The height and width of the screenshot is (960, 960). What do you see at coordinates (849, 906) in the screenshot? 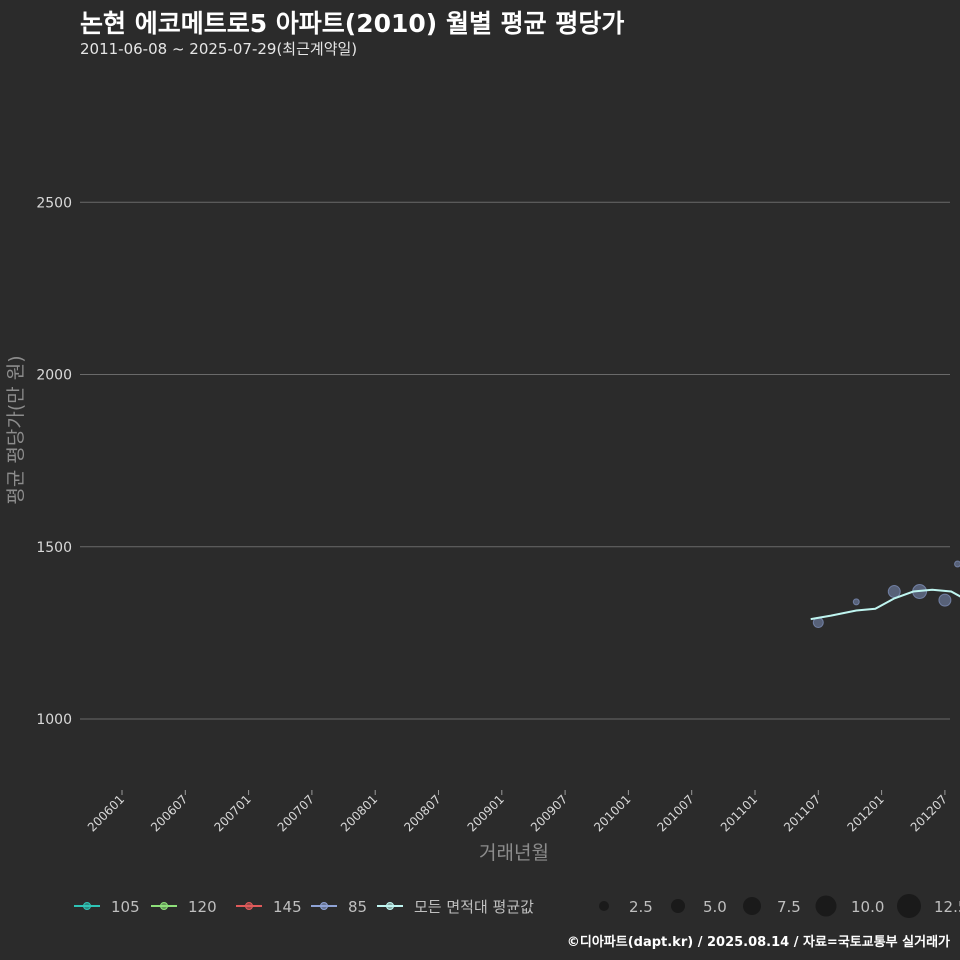
I see `legend-size-3: 10.0` at bounding box center [849, 906].